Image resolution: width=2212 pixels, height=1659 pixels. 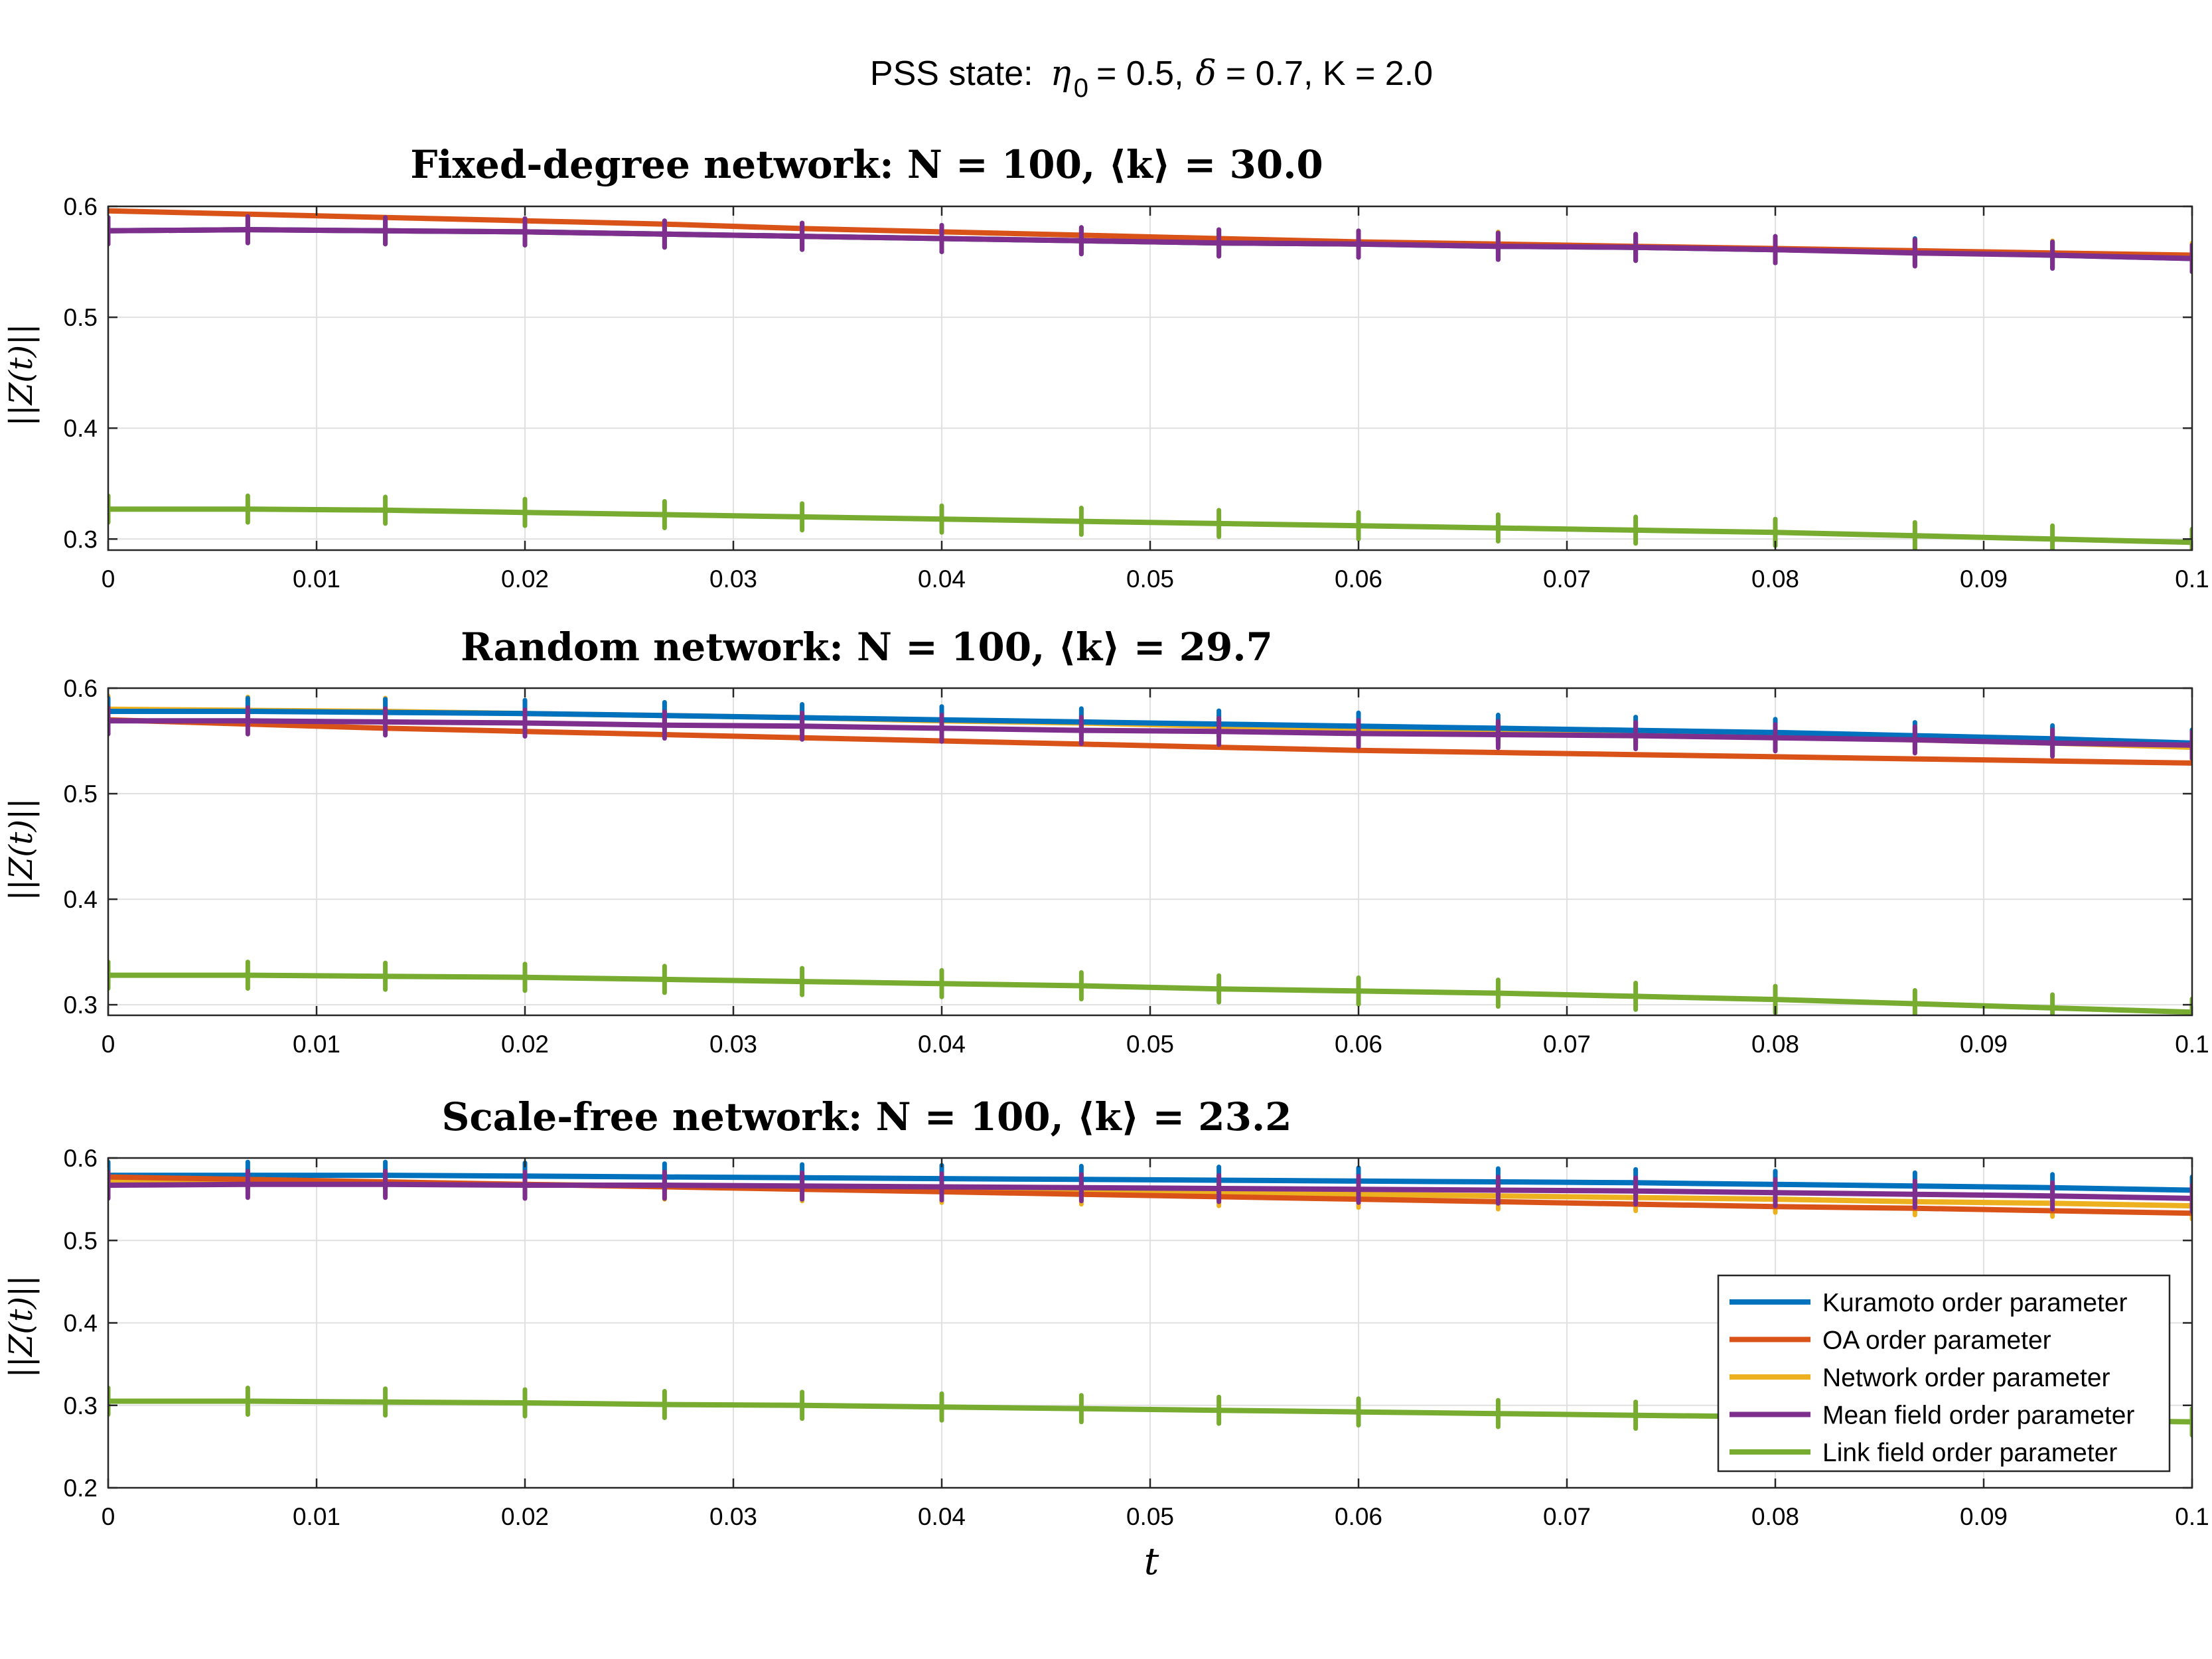 I want to click on series-line-oa-order-parameter, so click(x=1150, y=741).